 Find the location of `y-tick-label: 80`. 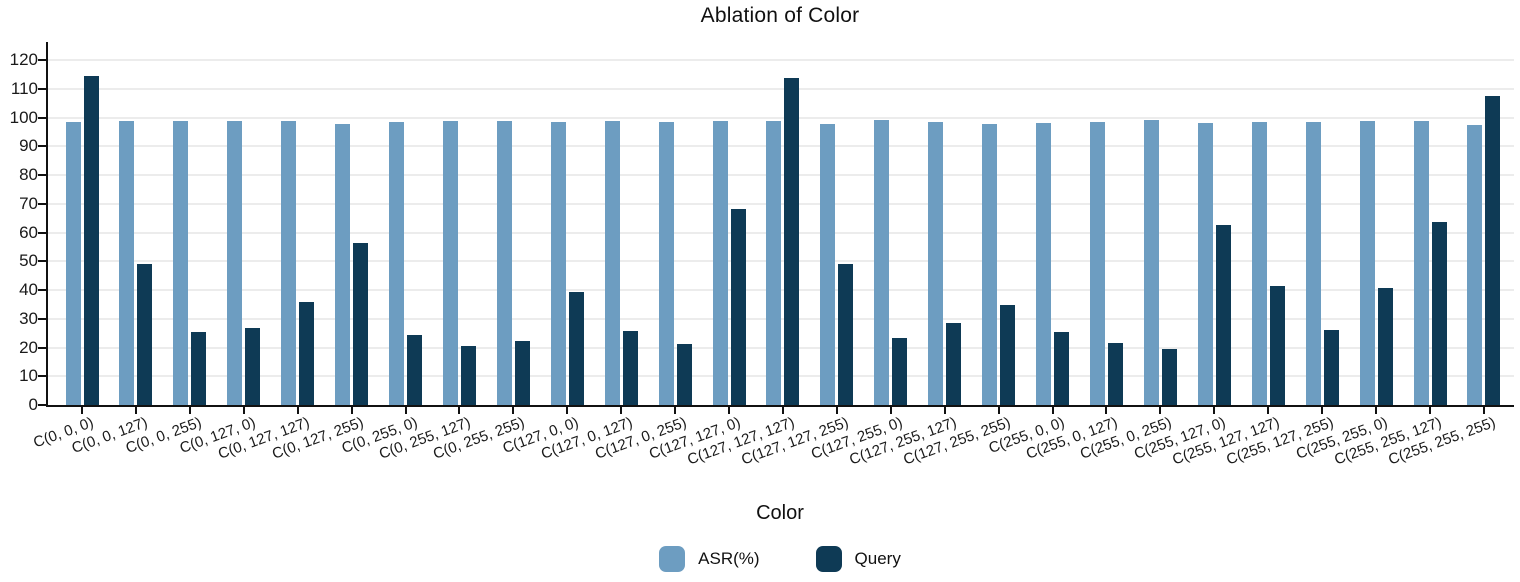

y-tick-label: 80 is located at coordinates (28, 174).